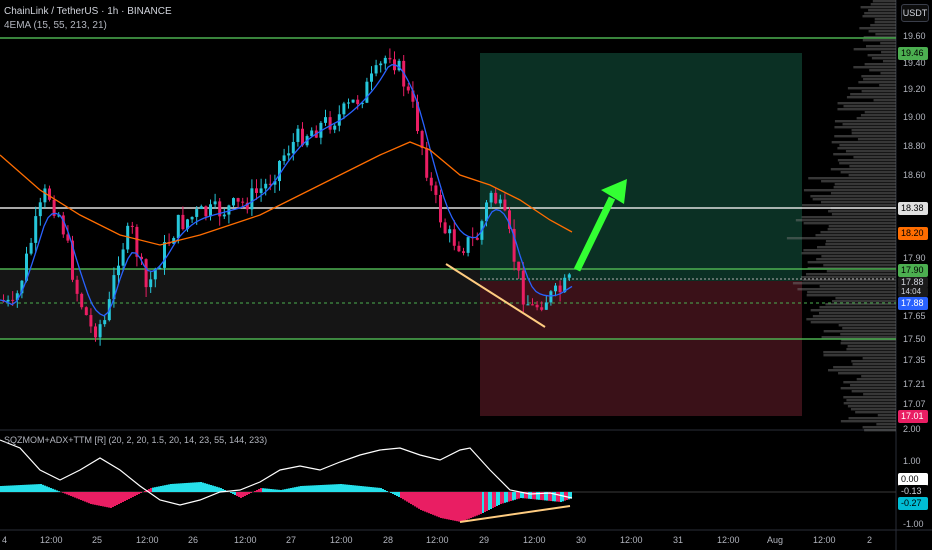  Describe the element at coordinates (55, 25) in the screenshot. I see `indicator-label: 4EMA (15, 55, 213, 21)` at that location.